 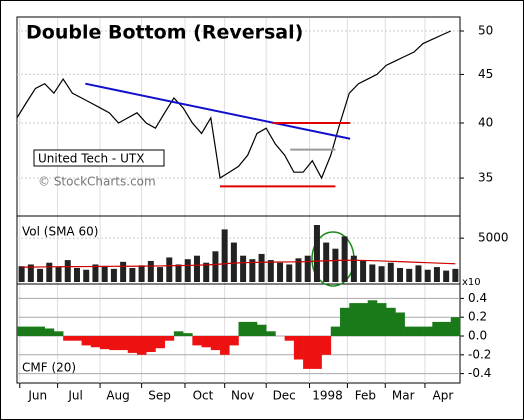 What do you see at coordinates (238, 263) in the screenshot?
I see `sma-line` at bounding box center [238, 263].